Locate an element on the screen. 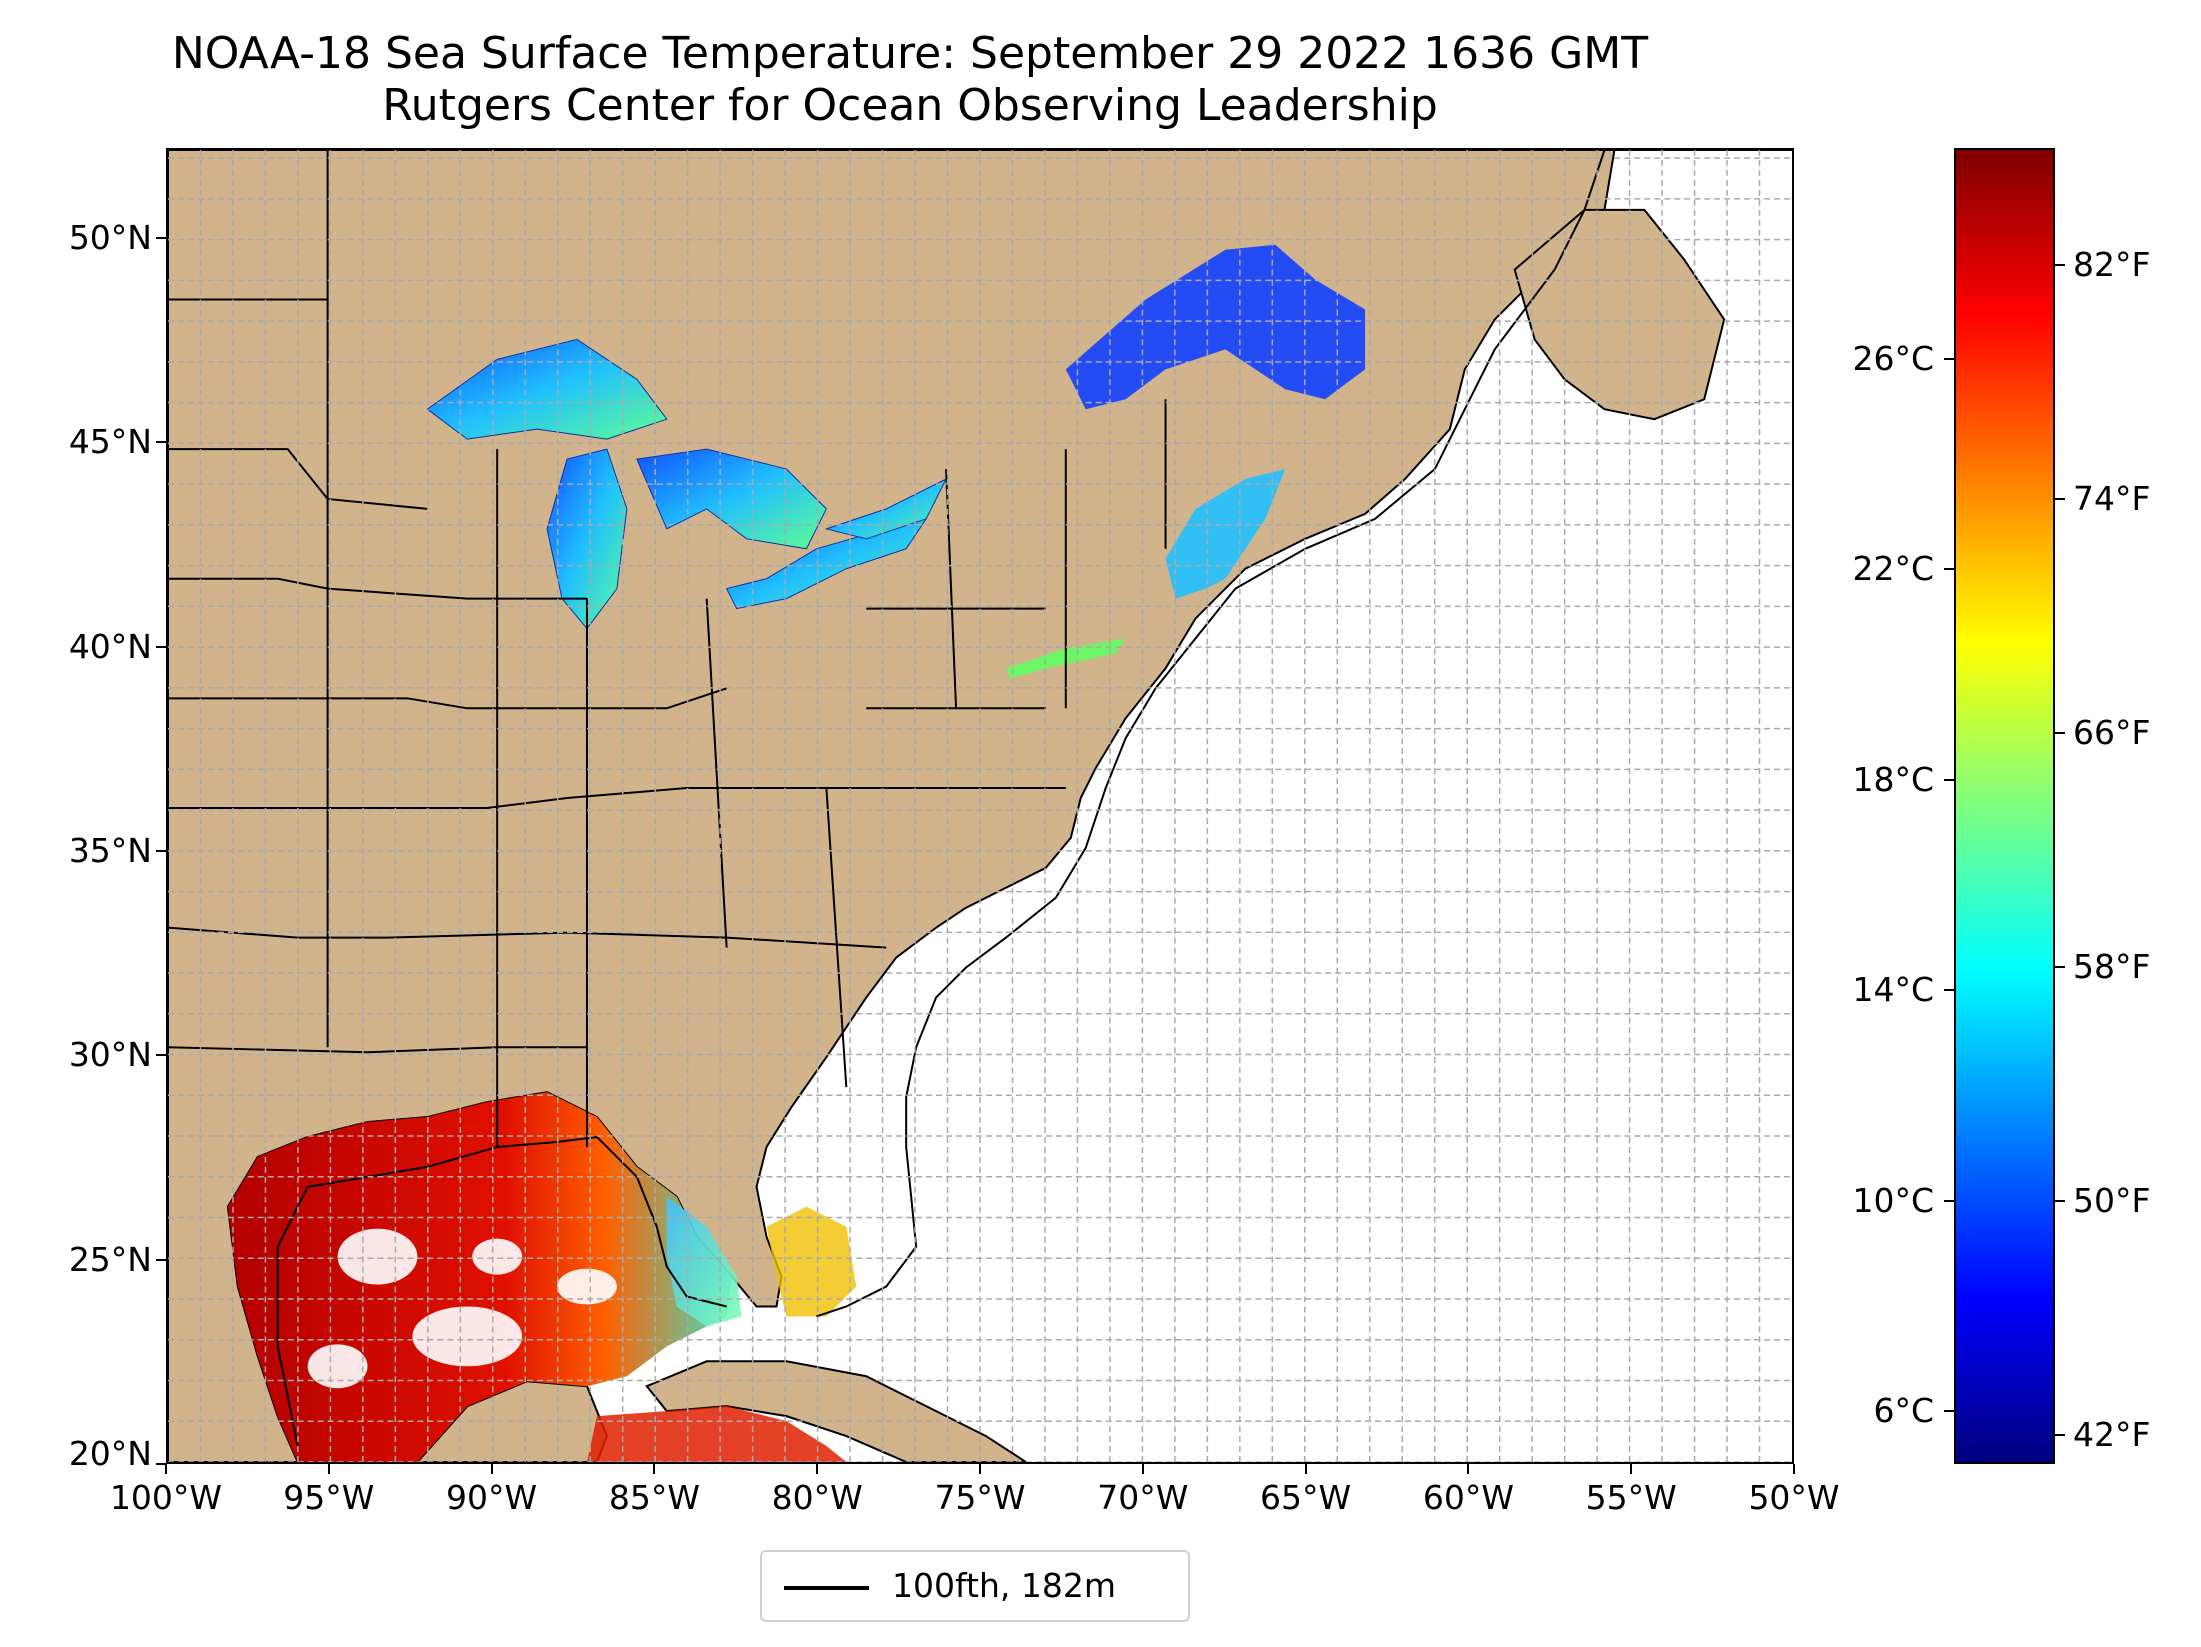 The image size is (2201, 1647). colorbar-celsius-label: 14°C is located at coordinates (1893, 990).